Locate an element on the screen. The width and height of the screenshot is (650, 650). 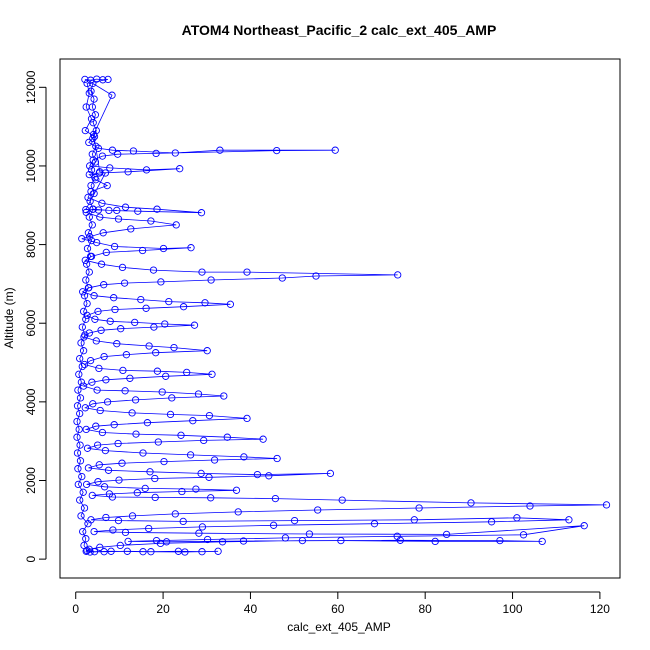
x-tick-label: 80 is located at coordinates (425, 609).